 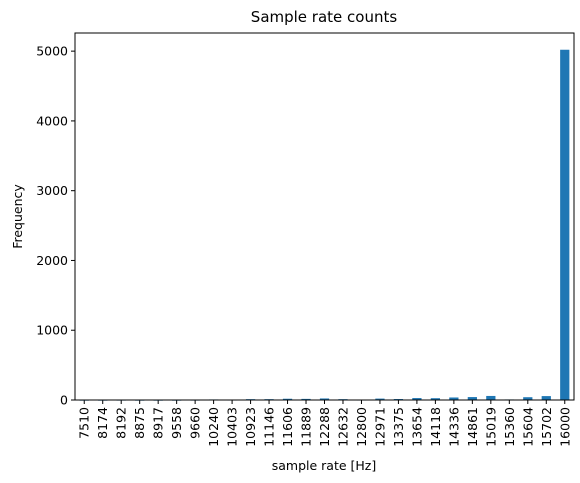 I want to click on y-axis-label: Frequency, so click(x=17, y=216).